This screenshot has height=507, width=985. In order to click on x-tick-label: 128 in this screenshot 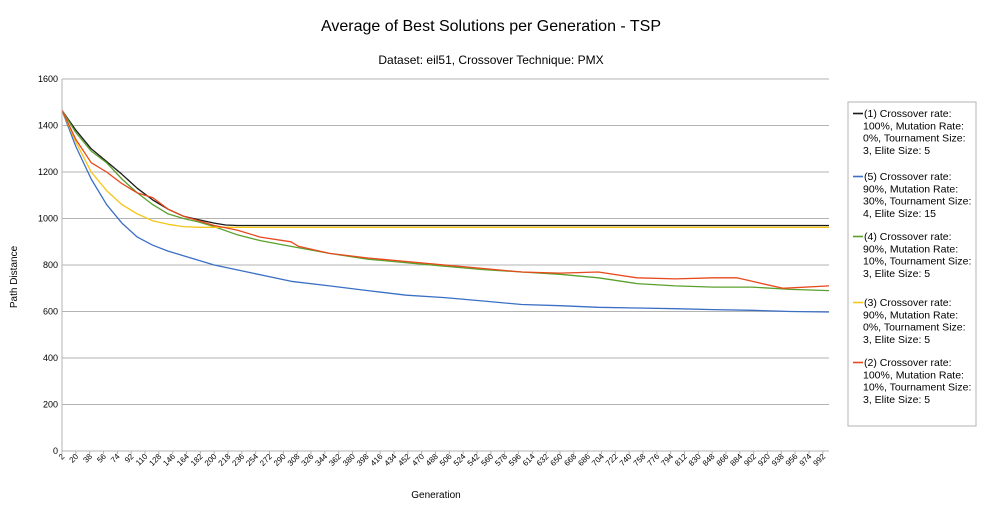, I will do `click(155, 460)`.